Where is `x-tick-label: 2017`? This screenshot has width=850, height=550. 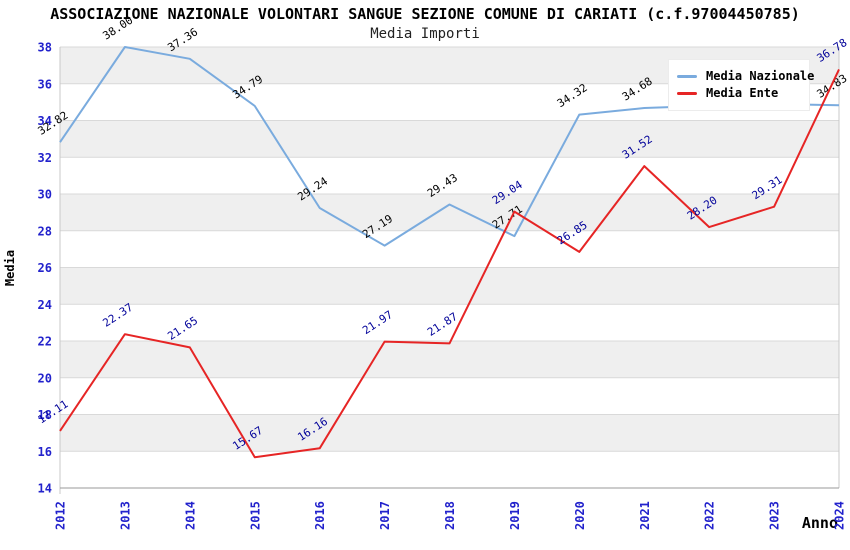
x-tick-label: 2017 is located at coordinates (385, 515).